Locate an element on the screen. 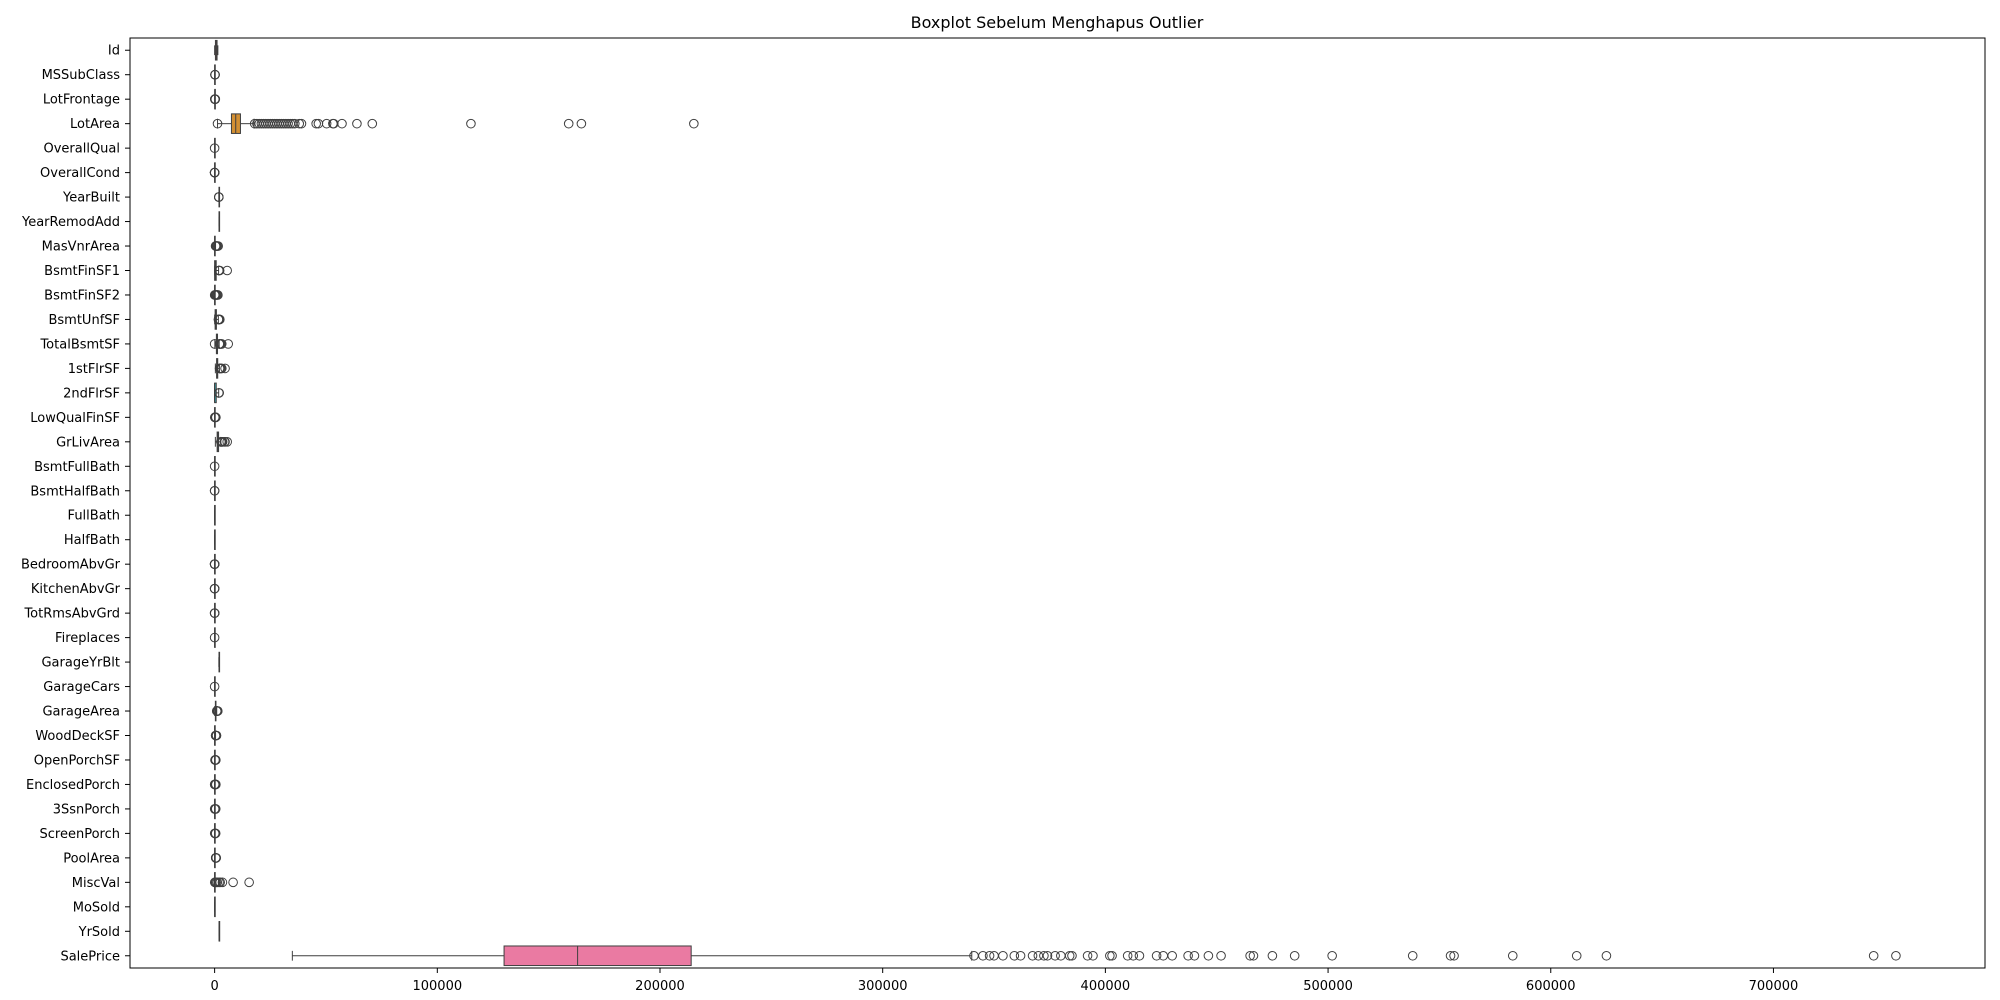 The image size is (2000, 1000). x-tick-label: 300000 is located at coordinates (883, 986).